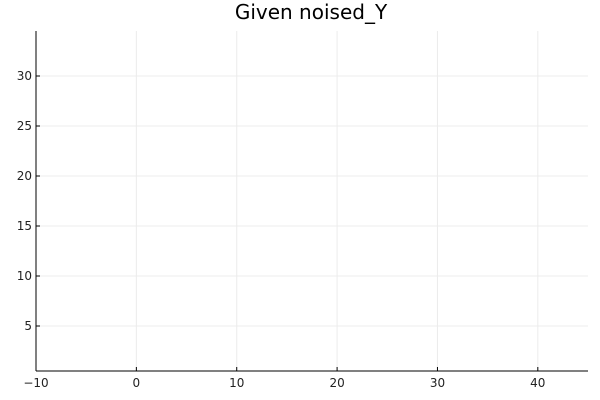 Image resolution: width=600 pixels, height=400 pixels. Describe the element at coordinates (336, 383) in the screenshot. I see `x-tick-label: 20` at that location.